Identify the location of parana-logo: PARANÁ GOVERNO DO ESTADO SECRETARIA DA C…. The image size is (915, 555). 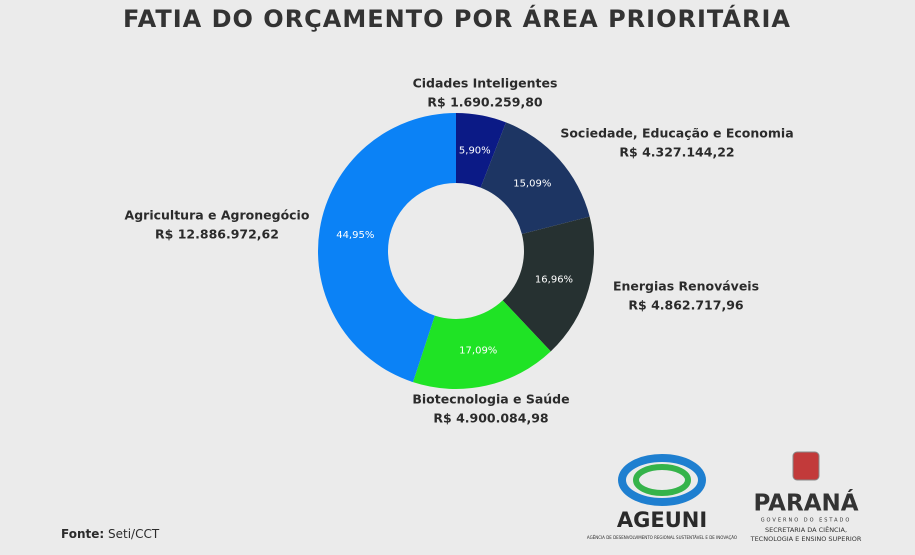
(806, 497).